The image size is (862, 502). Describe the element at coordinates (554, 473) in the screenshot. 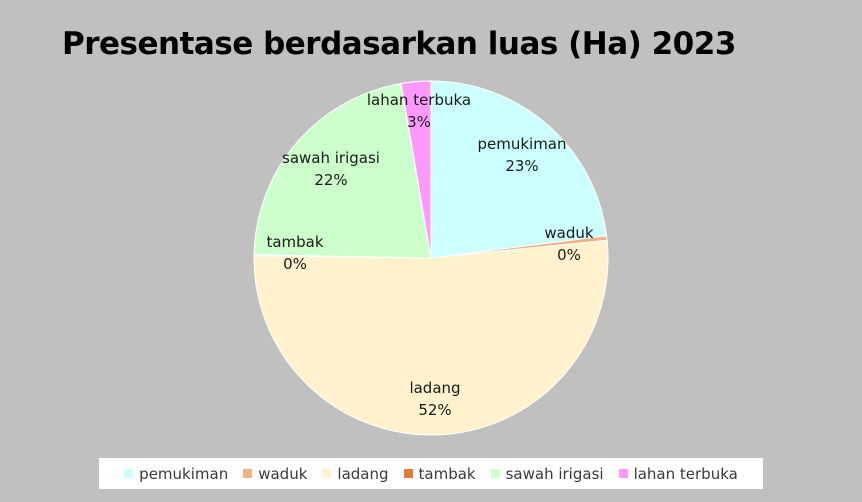

I see `legend-label: sawah irigasi` at that location.